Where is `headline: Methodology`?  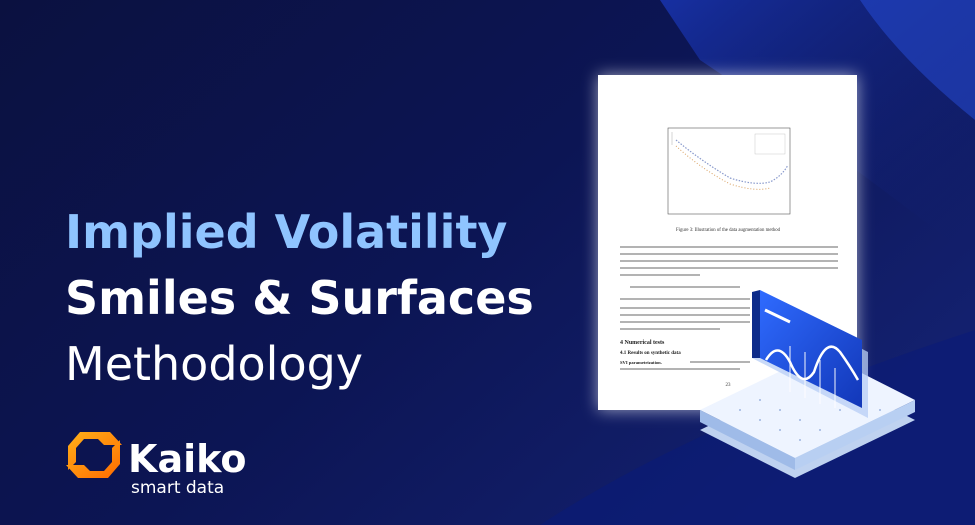
headline: Methodology is located at coordinates (214, 364).